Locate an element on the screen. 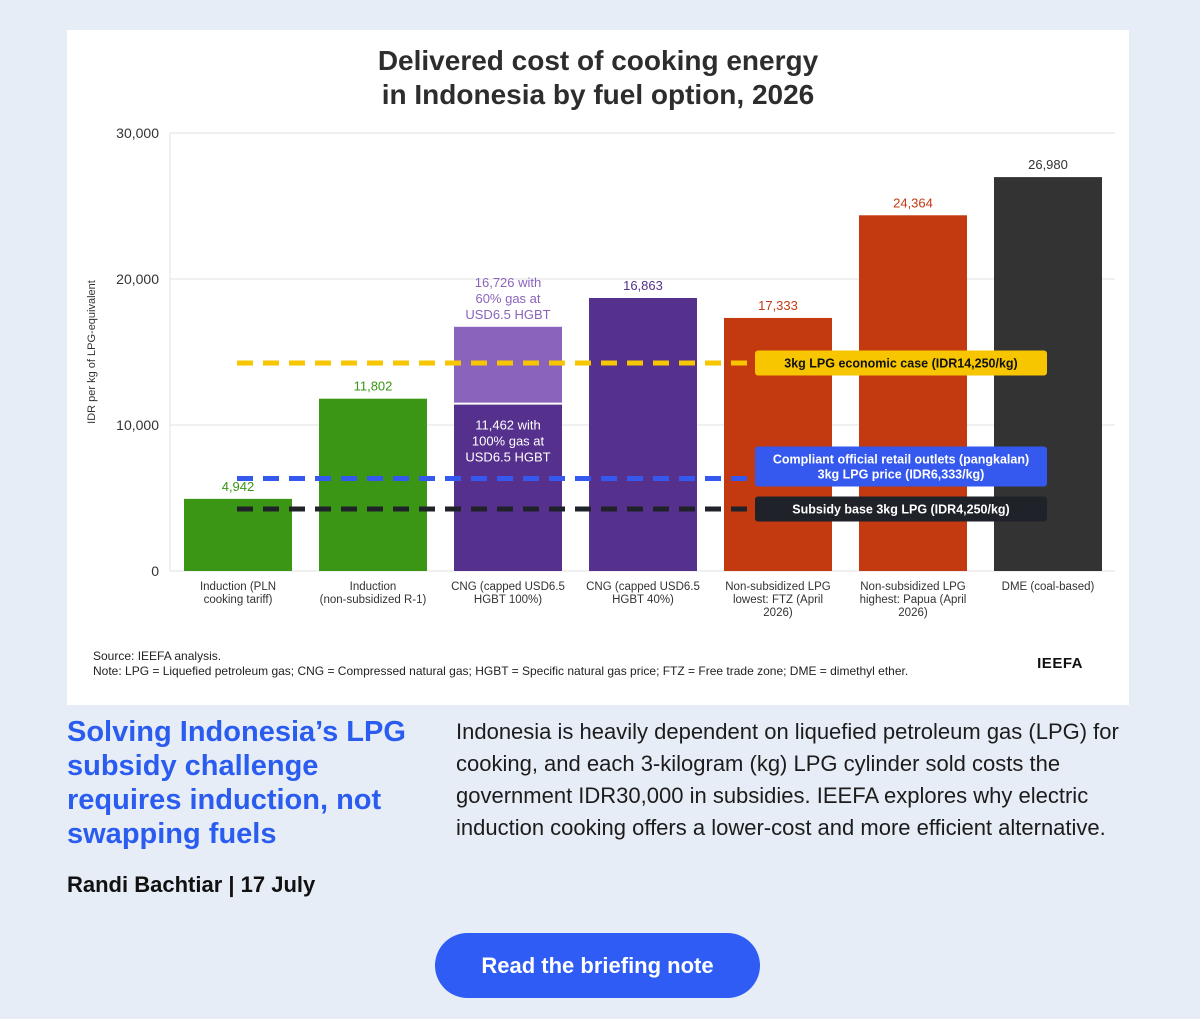 The image size is (1200, 1019). x-tick-label: cooking tariff) is located at coordinates (238, 600).